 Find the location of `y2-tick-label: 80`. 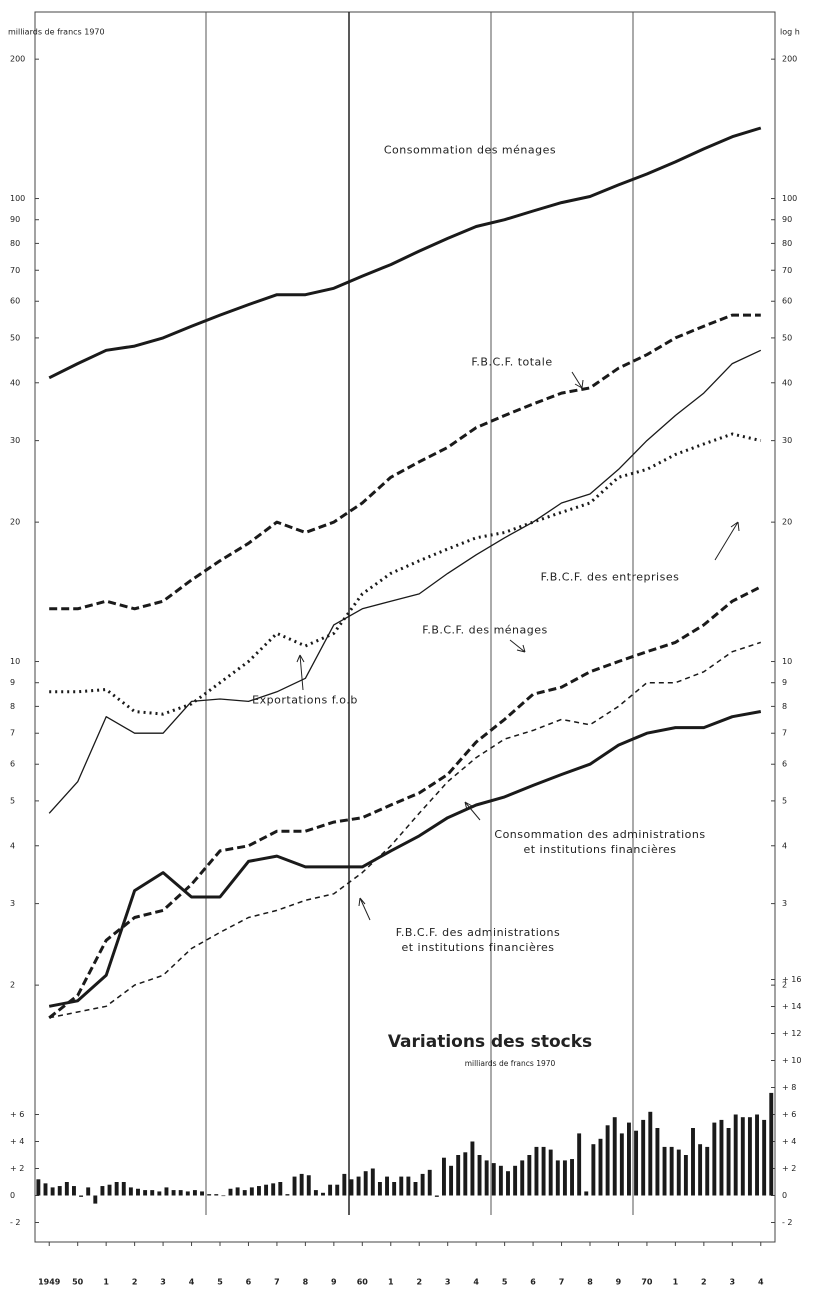

y2-tick-label: 80 is located at coordinates (787, 243).